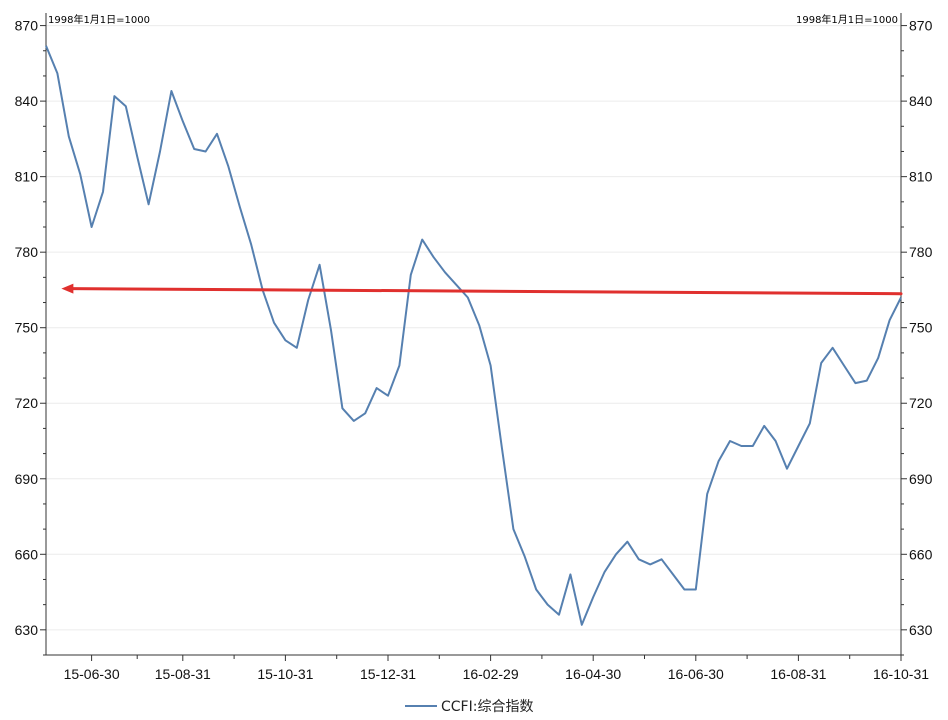  What do you see at coordinates (901, 674) in the screenshot?
I see `x-tick-label-8: 16-10-31` at bounding box center [901, 674].